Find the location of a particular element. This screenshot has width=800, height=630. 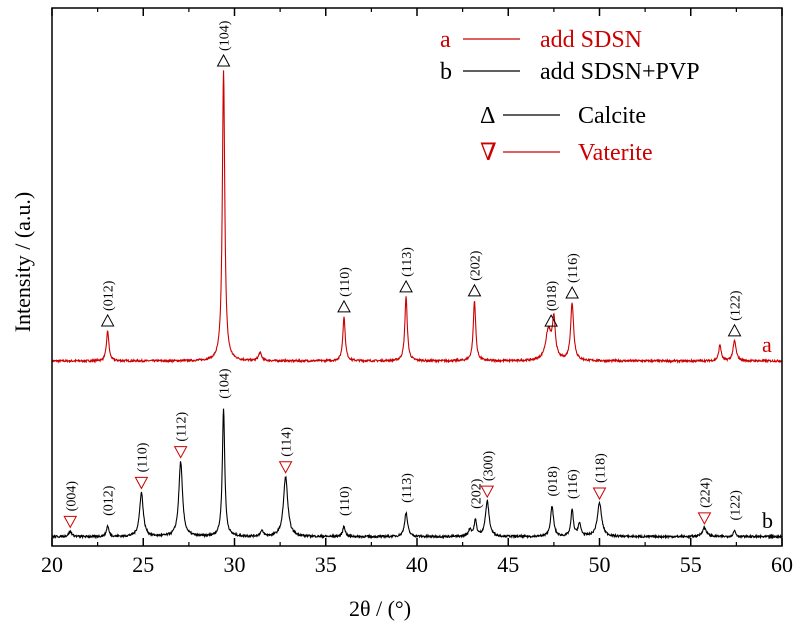

curve-labels: ab is located at coordinates (767, 432).